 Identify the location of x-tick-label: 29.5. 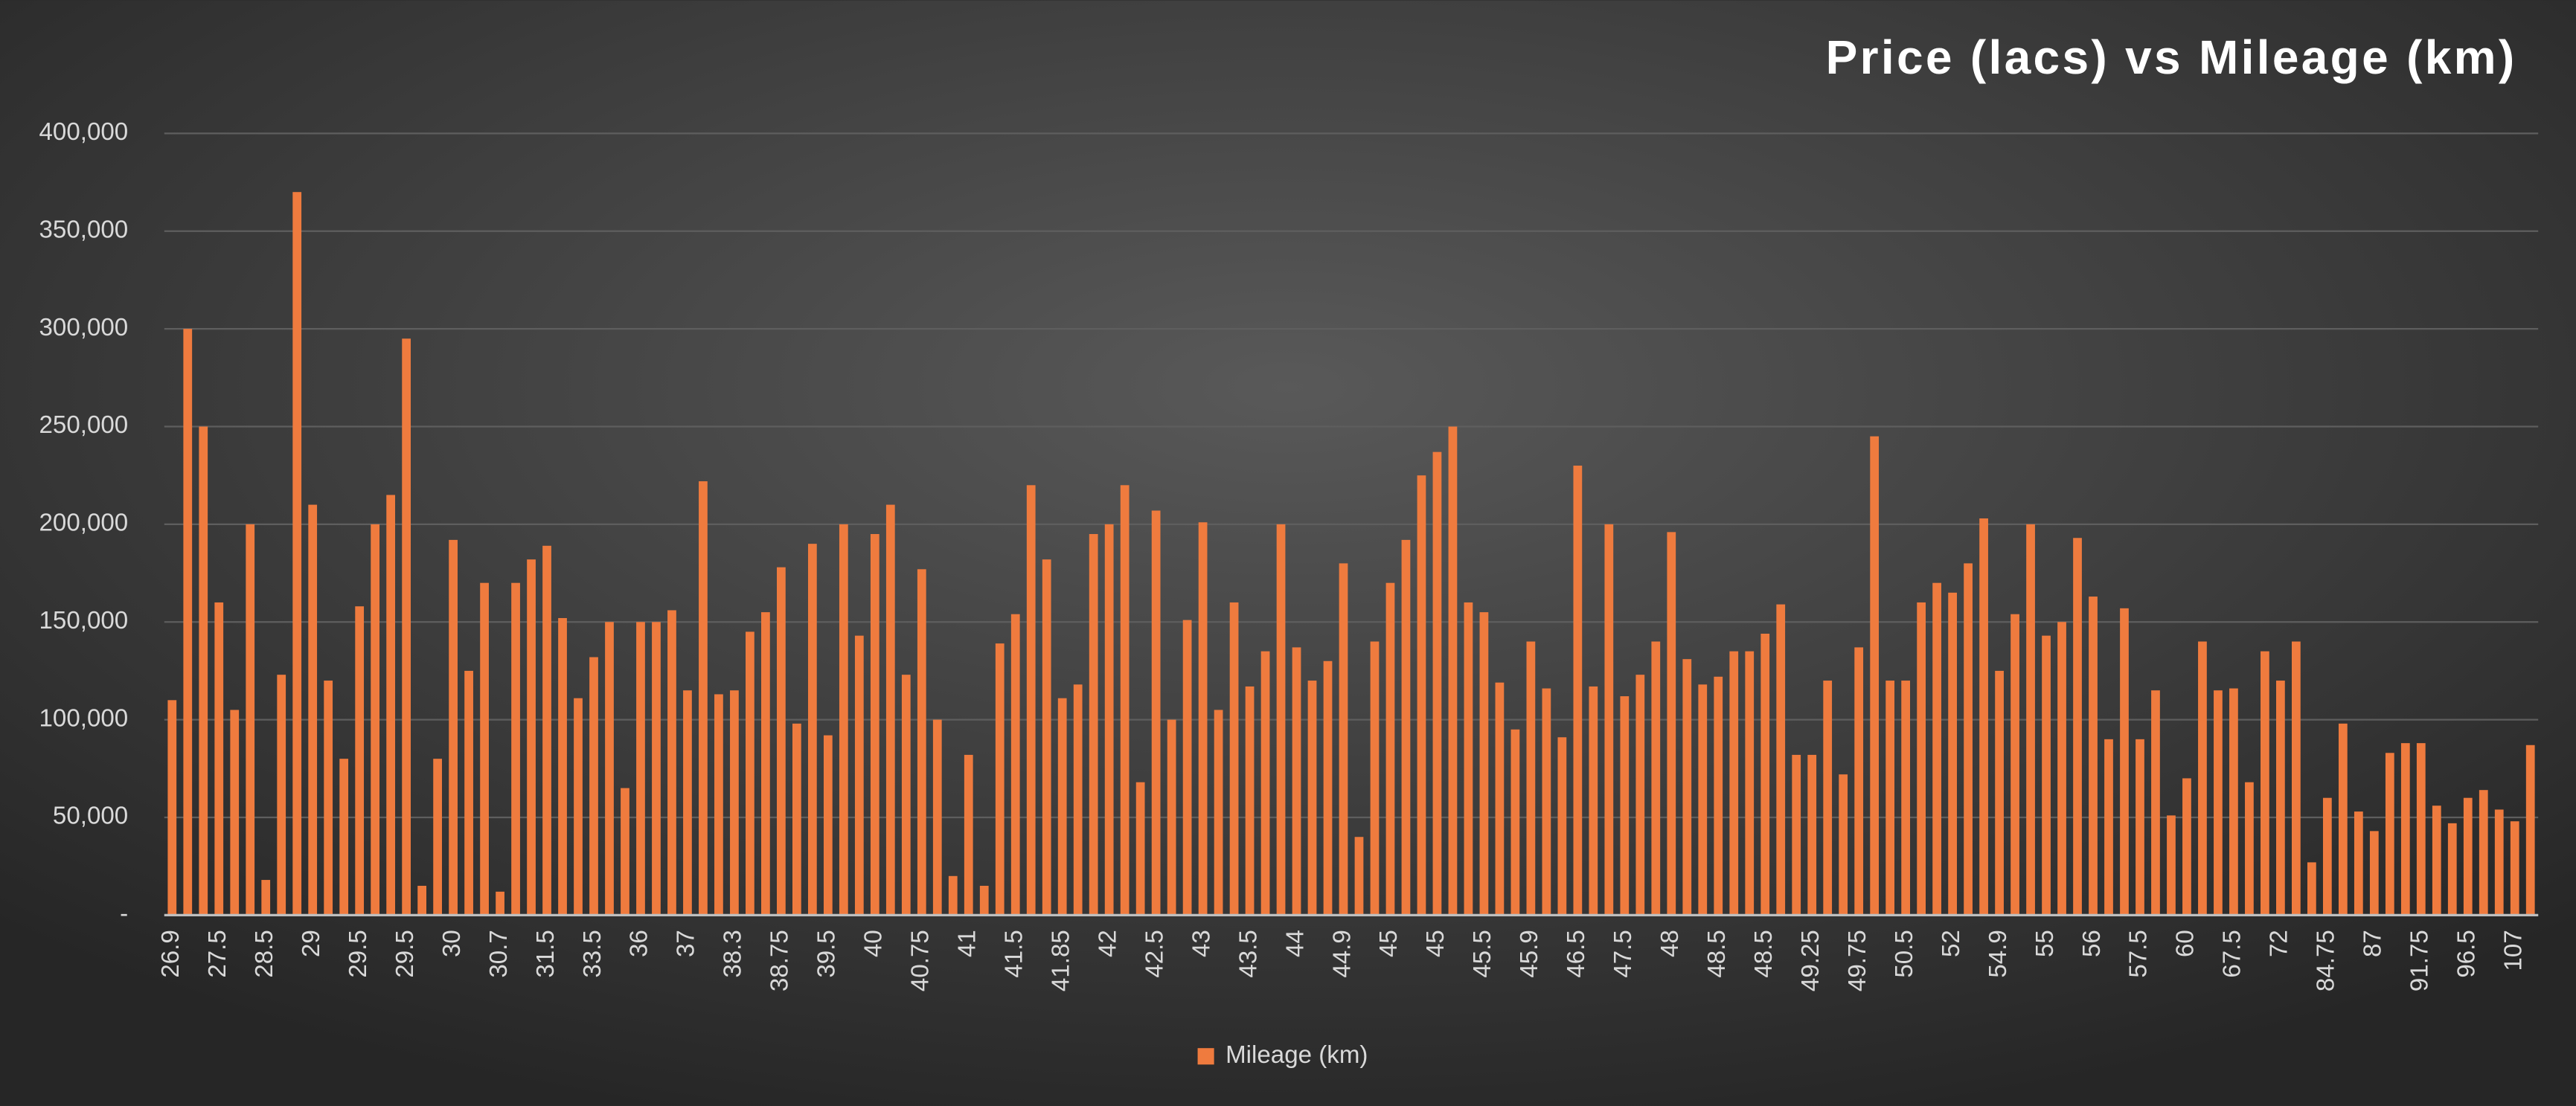
(405, 954).